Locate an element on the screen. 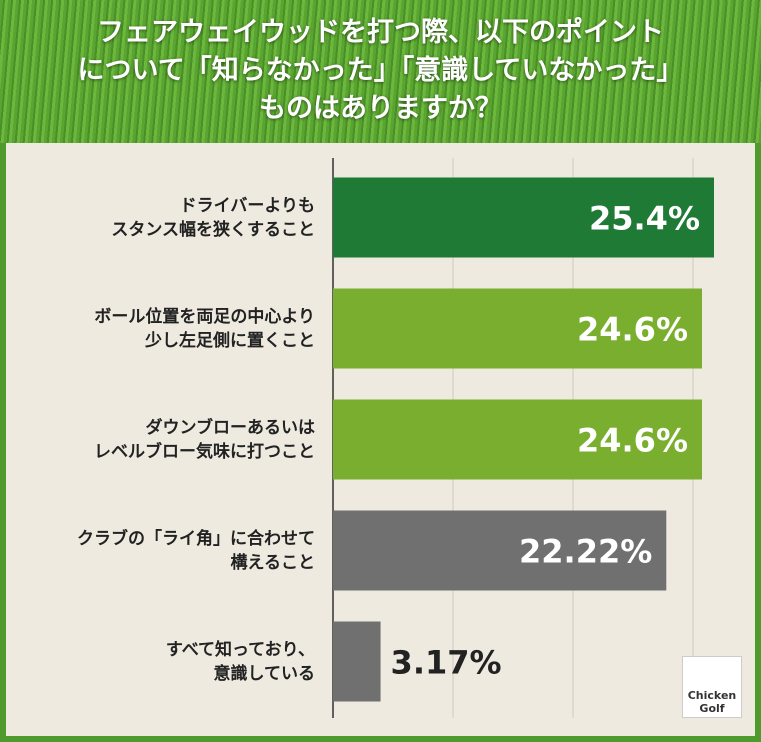 This screenshot has height=742, width=761. value-label: 25.4% is located at coordinates (644, 219).